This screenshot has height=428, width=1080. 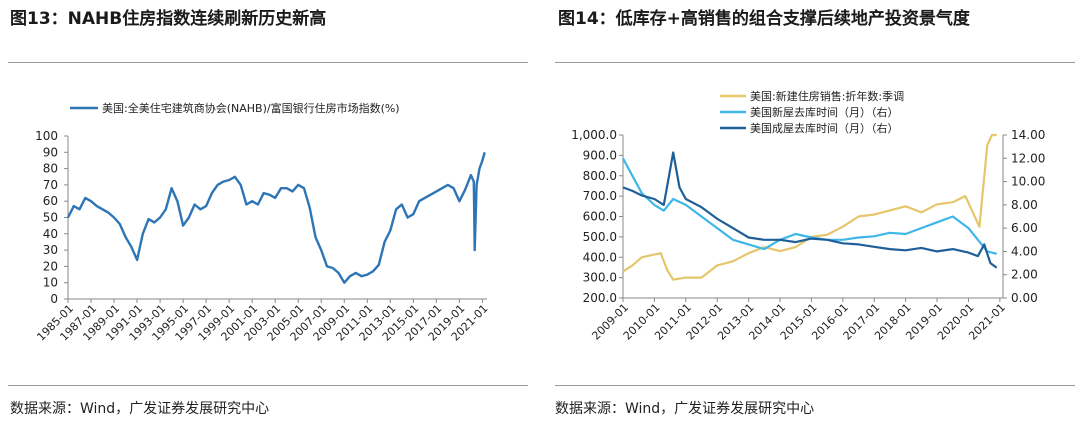 I want to click on y-tick-label: 80, so click(x=50, y=169).